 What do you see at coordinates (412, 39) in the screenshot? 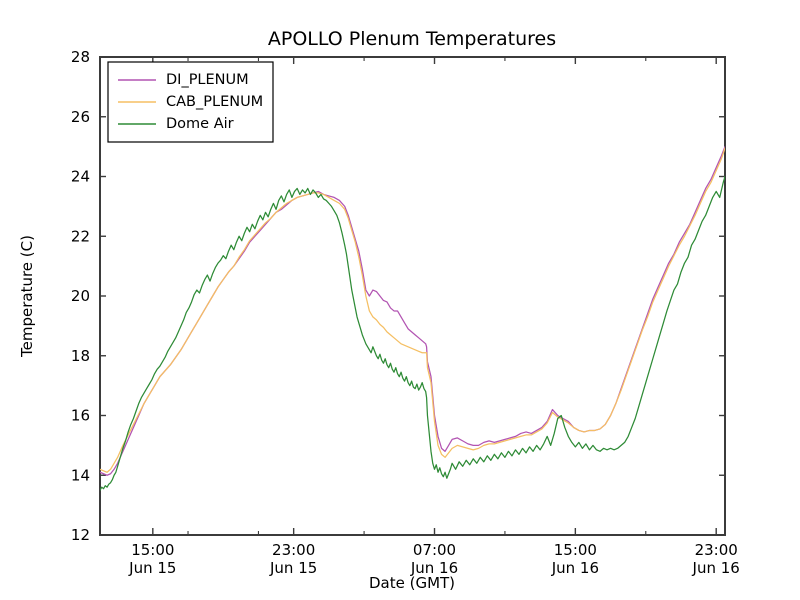
I see `chart-title: APOLLO Plenum Temperatures` at bounding box center [412, 39].